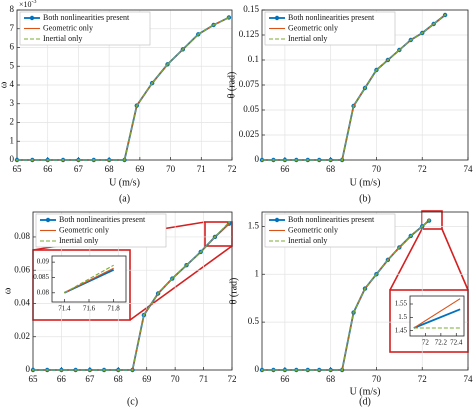 Image resolution: width=474 pixels, height=409 pixels. Describe the element at coordinates (41, 277) in the screenshot. I see `y-tick-label: 0.085` at that location.